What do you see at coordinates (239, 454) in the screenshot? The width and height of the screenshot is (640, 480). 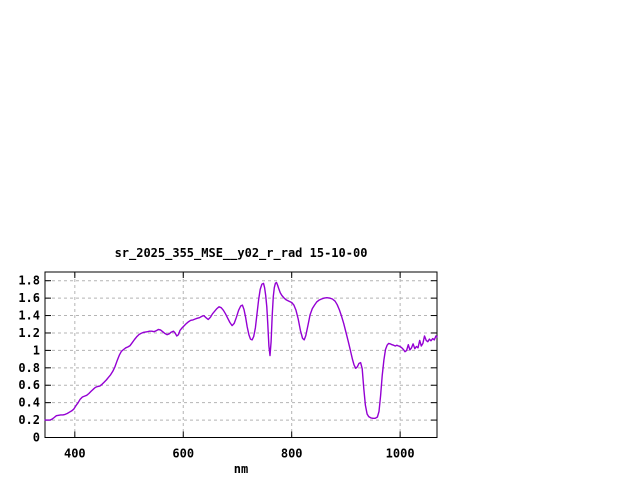 I see `x-tick-labels: 400 600 800 1000` at bounding box center [239, 454].